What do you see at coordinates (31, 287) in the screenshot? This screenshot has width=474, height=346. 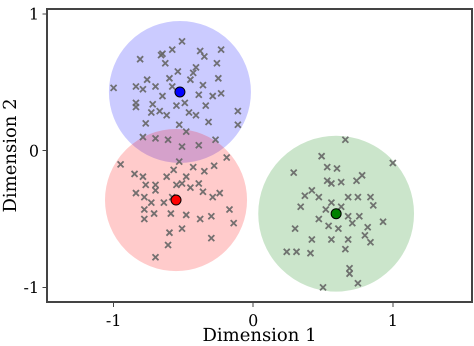 I see `y-tick-label: -1` at bounding box center [31, 287].